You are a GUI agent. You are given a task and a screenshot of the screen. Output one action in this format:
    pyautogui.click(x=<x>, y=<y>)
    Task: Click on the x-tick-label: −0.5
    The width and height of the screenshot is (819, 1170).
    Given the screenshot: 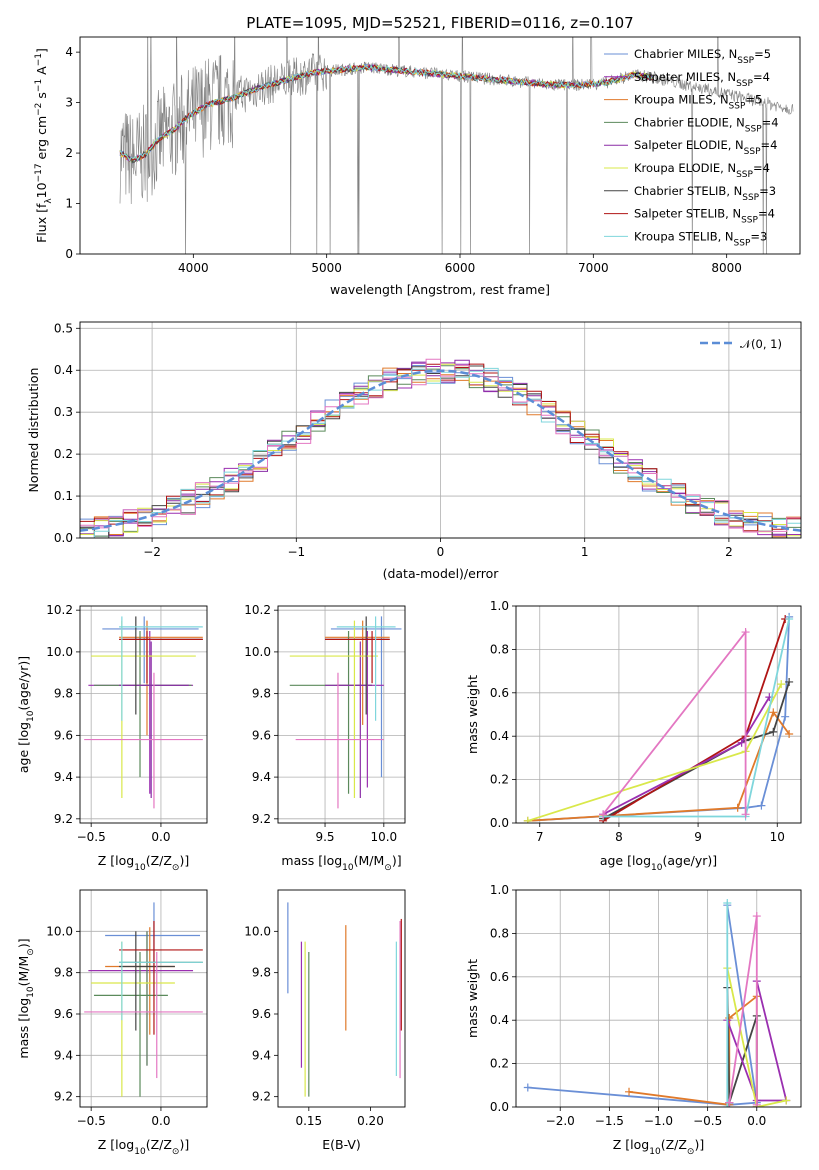 What is the action you would take?
    pyautogui.click(x=91, y=1121)
    